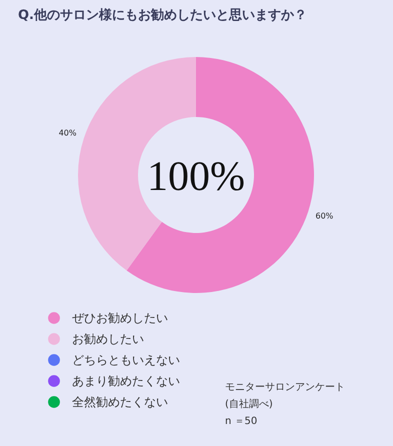 This screenshot has width=393, height=446. I want to click on chart-title: Q.他のサロン様にもお勧めしたいと思いますか？, so click(162, 15).